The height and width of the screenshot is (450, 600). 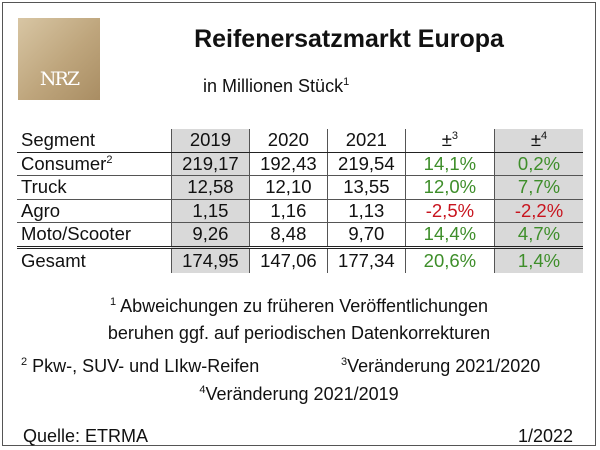 I want to click on footnote-2: 2 Pkw-, SUV- und LIkw-Reifen, so click(x=140, y=366).